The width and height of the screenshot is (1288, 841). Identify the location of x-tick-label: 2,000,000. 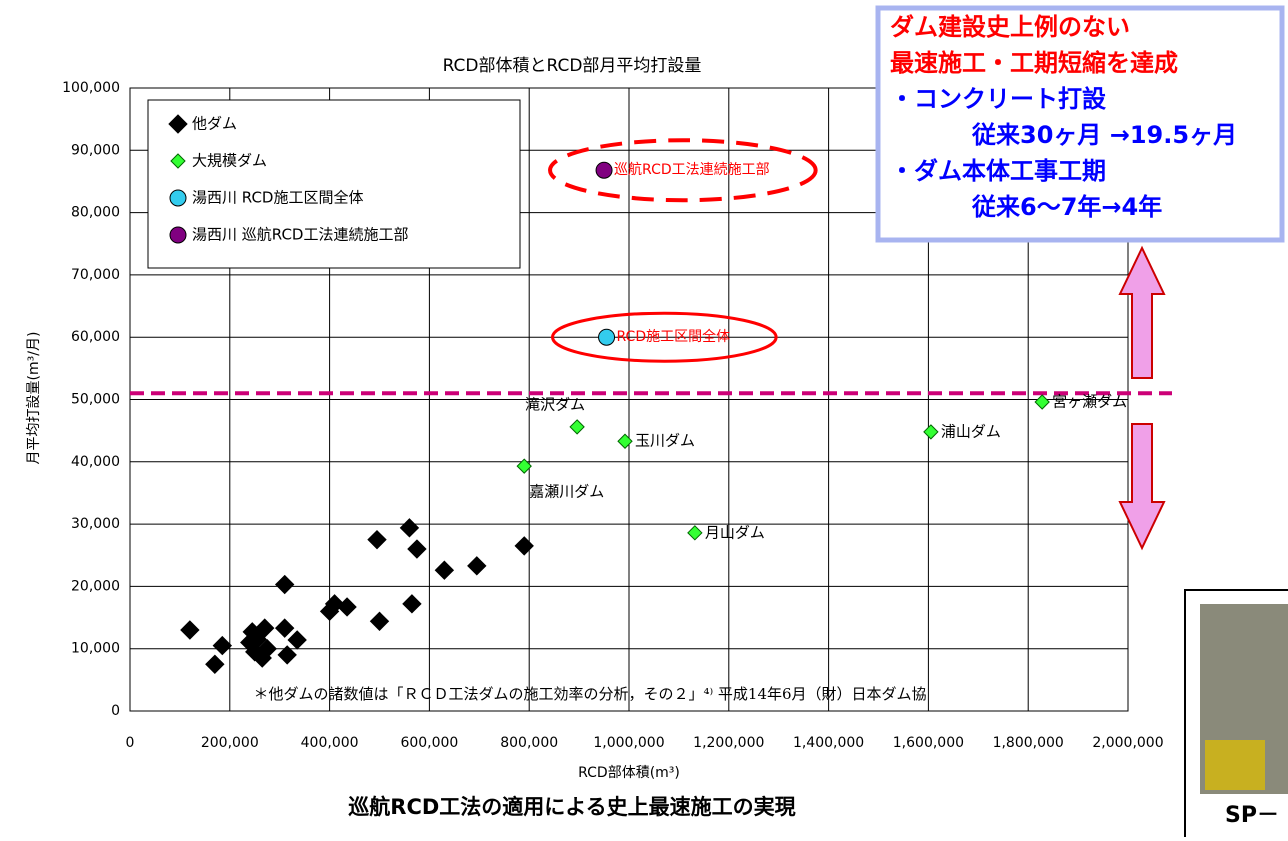
(1127, 743).